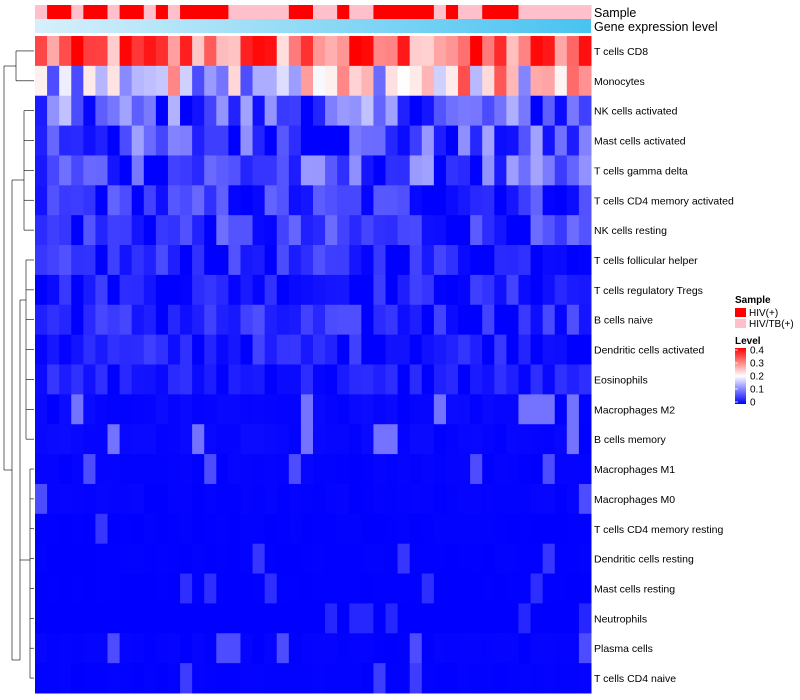 This screenshot has width=800, height=700. What do you see at coordinates (634, 500) in the screenshot?
I see `row-label: Macrophages M0` at bounding box center [634, 500].